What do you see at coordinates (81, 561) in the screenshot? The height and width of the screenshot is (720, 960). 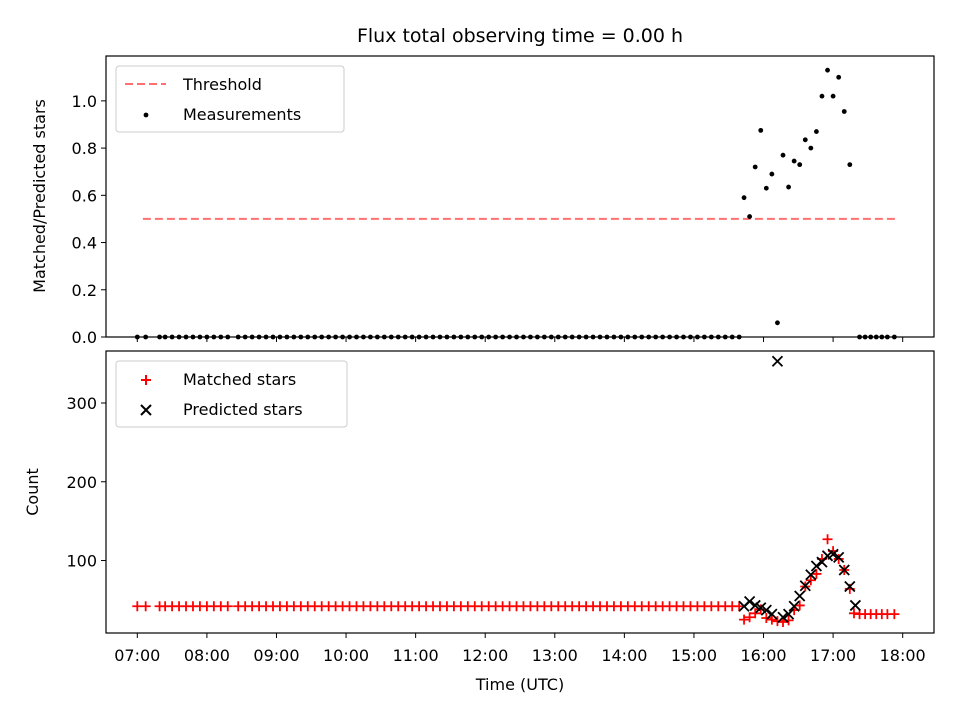 I see `count-y-tick-label: 100` at bounding box center [81, 561].